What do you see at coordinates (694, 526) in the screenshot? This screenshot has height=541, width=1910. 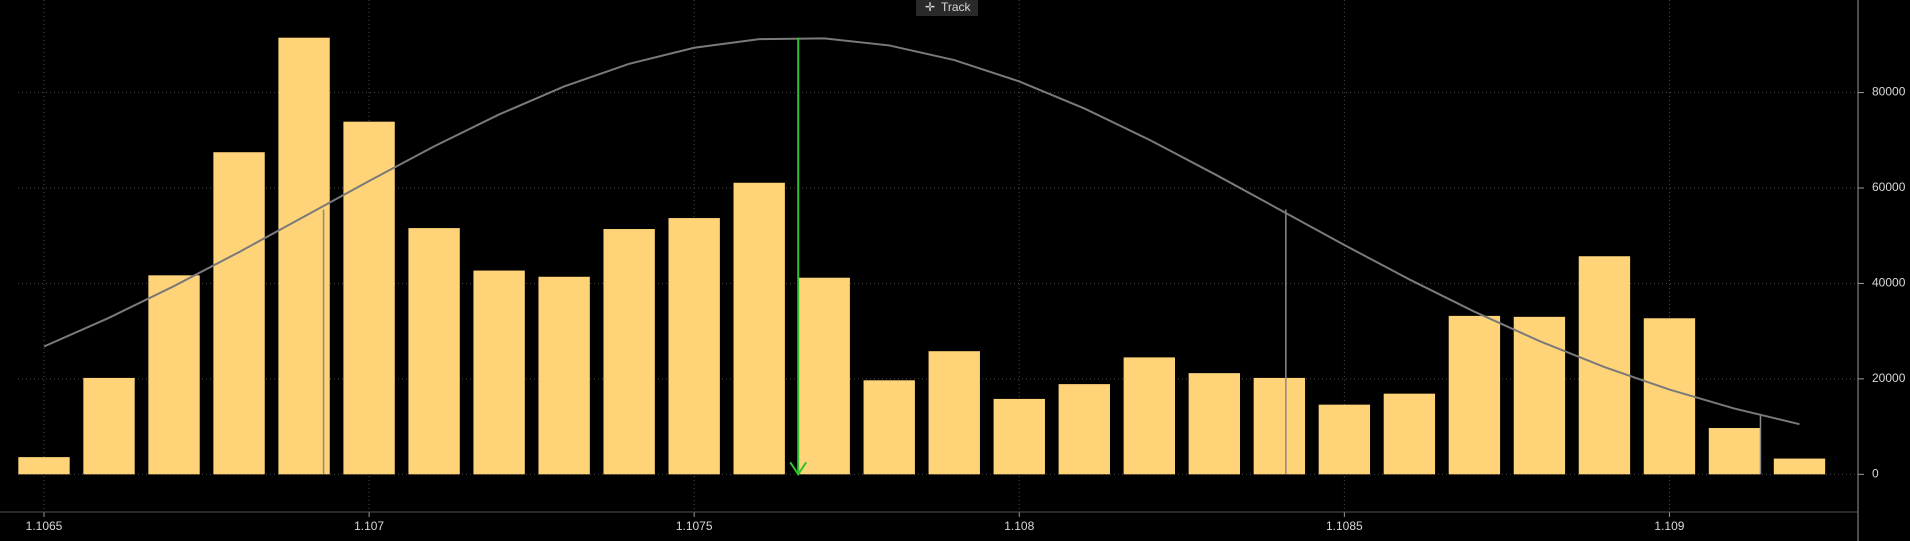 I see `x-tick-label: 1.1075` at bounding box center [694, 526].